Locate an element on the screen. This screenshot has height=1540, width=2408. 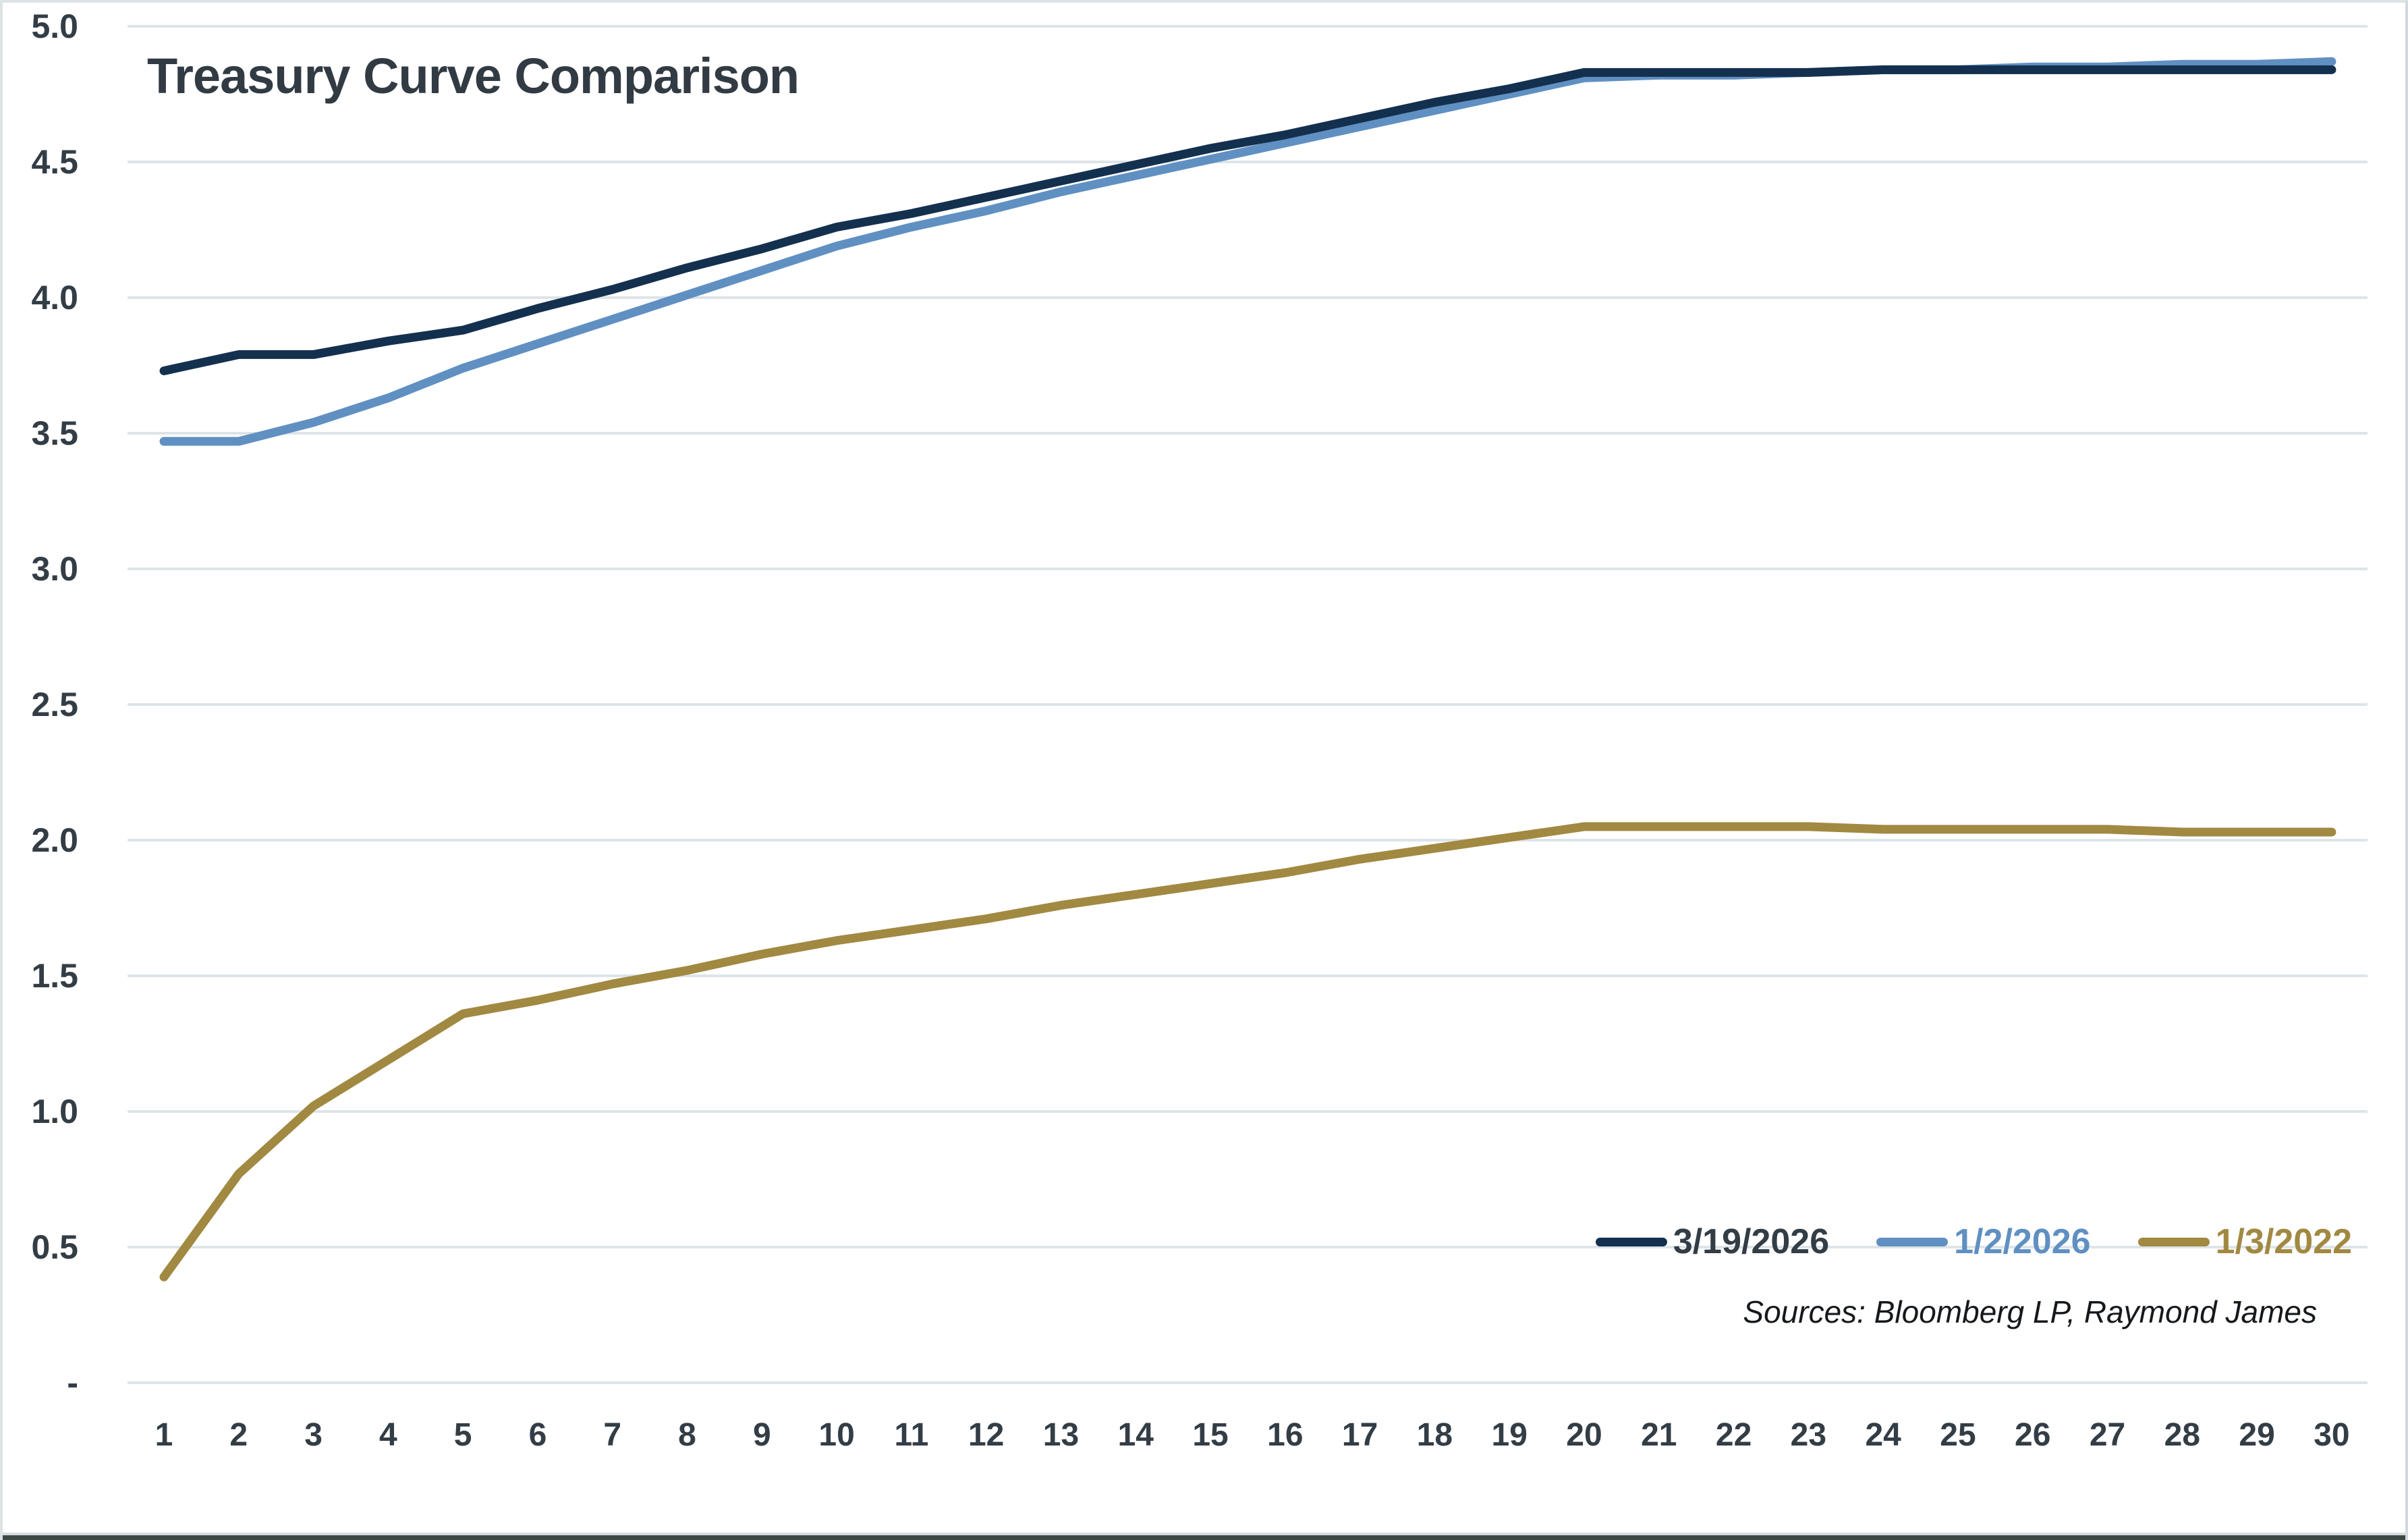
legend-item-1-3-2022: 1/3/2022 is located at coordinates (2244, 1241).